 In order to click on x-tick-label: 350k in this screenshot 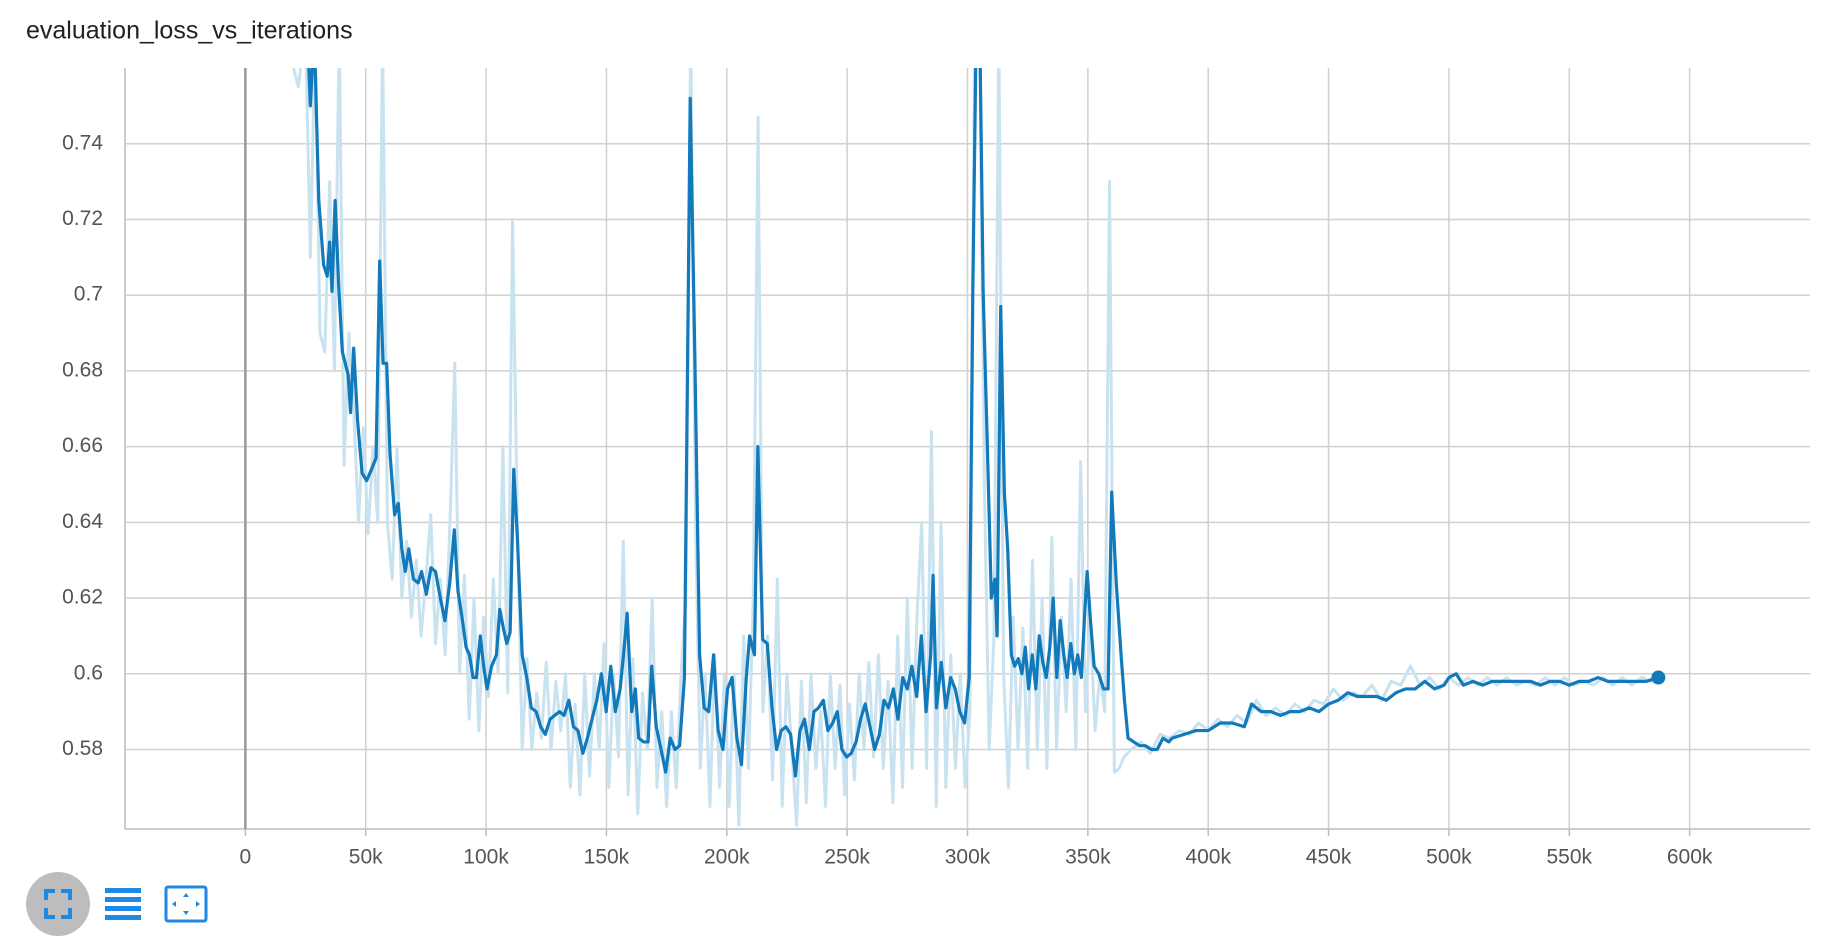, I will do `click(1088, 857)`.